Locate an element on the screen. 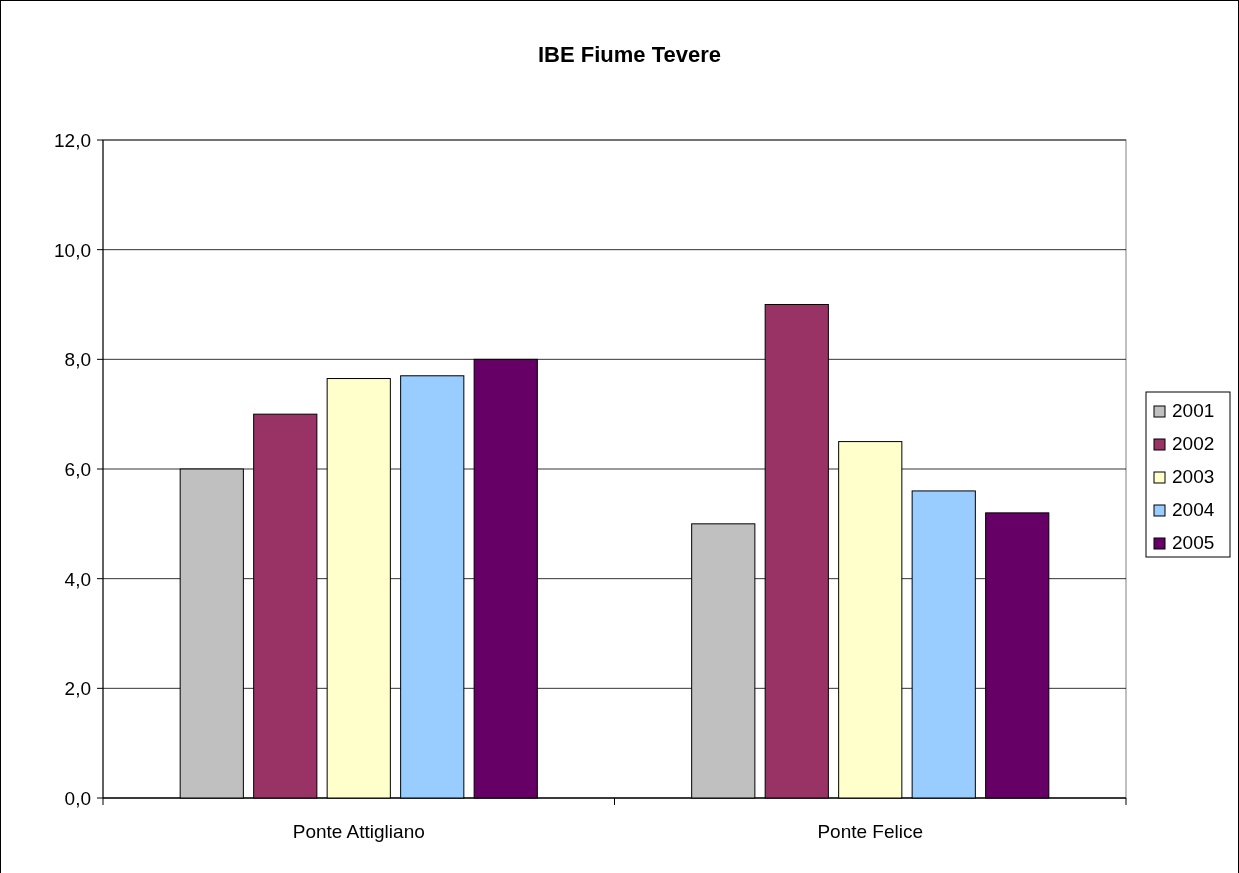  chart-title: IBE Fiume Tevere is located at coordinates (629, 54).